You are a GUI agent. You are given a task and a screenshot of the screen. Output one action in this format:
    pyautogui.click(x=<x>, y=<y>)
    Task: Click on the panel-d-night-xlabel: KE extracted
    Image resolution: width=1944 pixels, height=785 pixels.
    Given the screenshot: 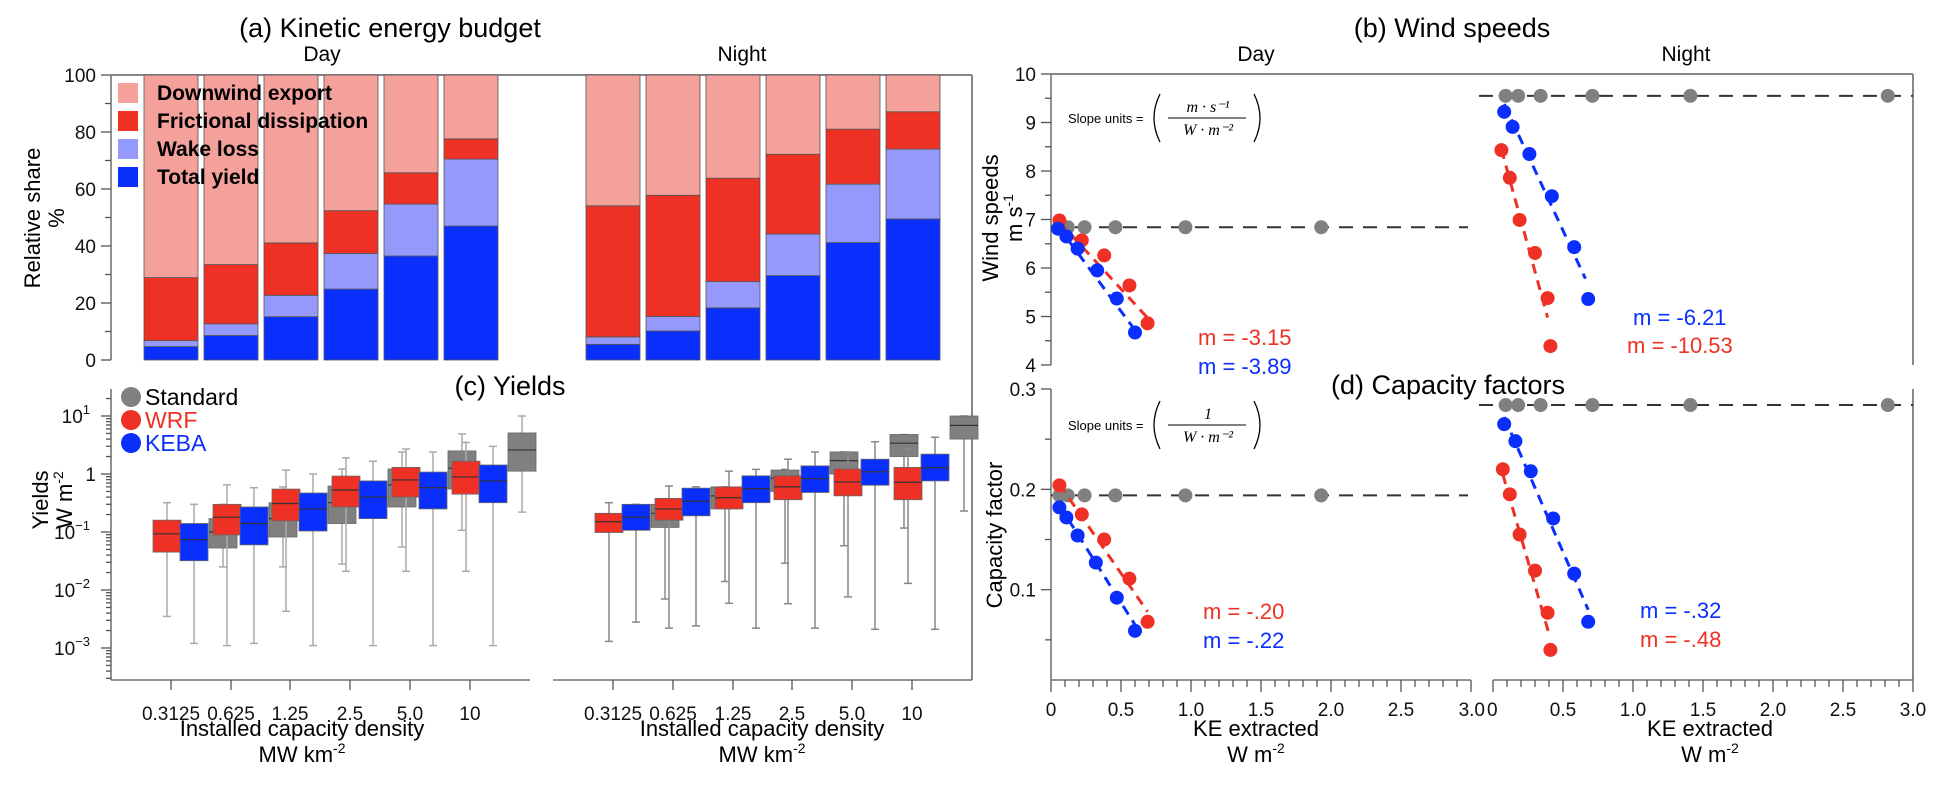 What is the action you would take?
    pyautogui.click(x=1710, y=728)
    